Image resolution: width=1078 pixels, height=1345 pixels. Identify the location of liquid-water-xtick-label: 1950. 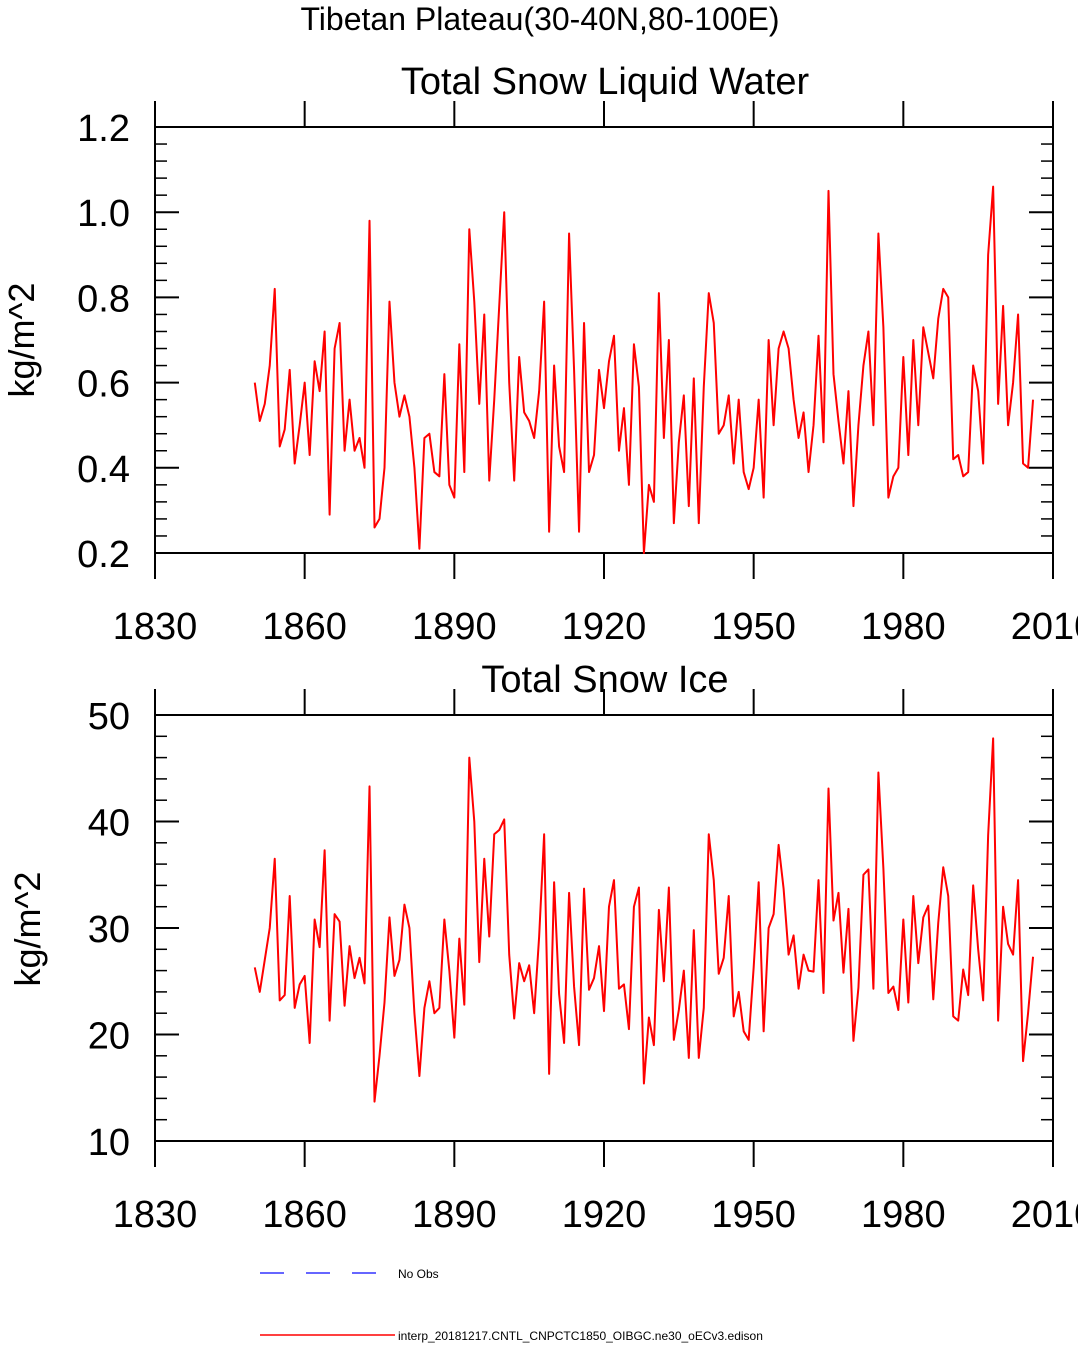
(753, 627).